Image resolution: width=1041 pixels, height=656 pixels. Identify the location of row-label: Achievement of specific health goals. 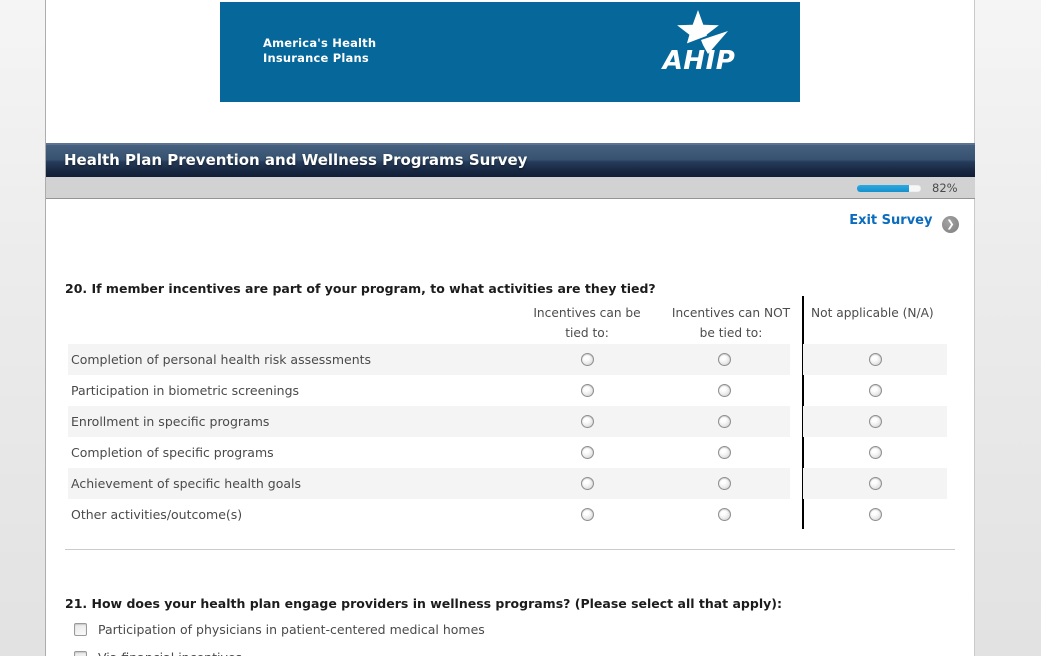
(291, 483).